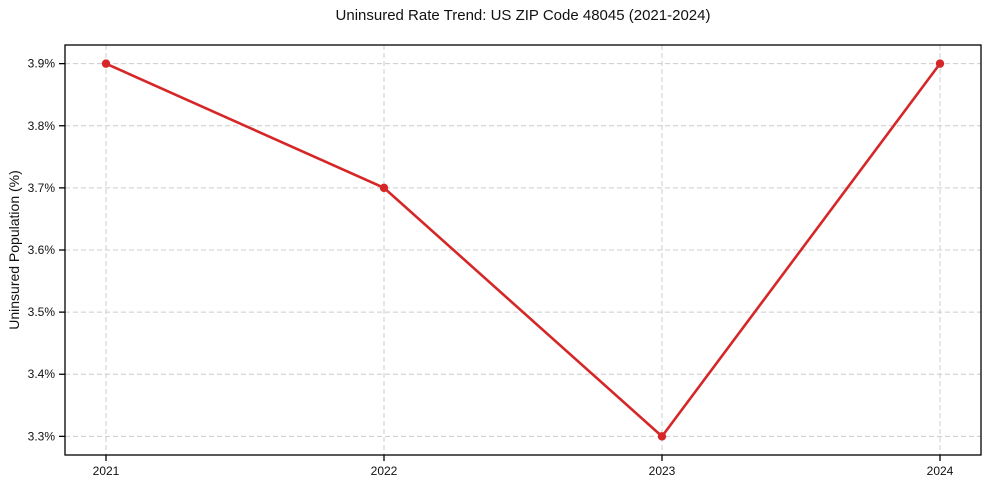 This screenshot has width=989, height=490. What do you see at coordinates (42, 64) in the screenshot?
I see `y-tick-label: 3.9%` at bounding box center [42, 64].